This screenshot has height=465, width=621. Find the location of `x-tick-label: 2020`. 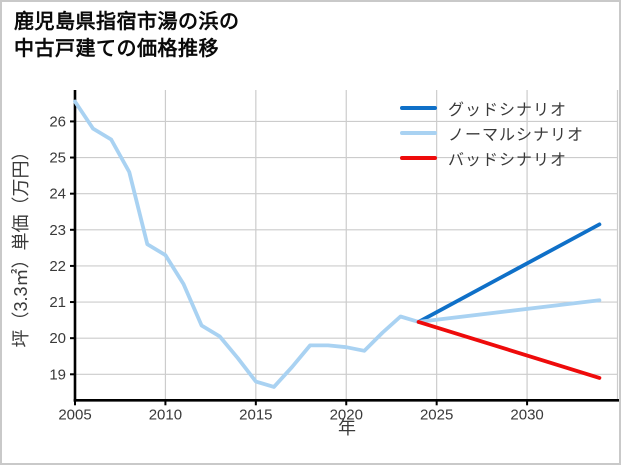

x-tick-label: 2020 is located at coordinates (346, 414).